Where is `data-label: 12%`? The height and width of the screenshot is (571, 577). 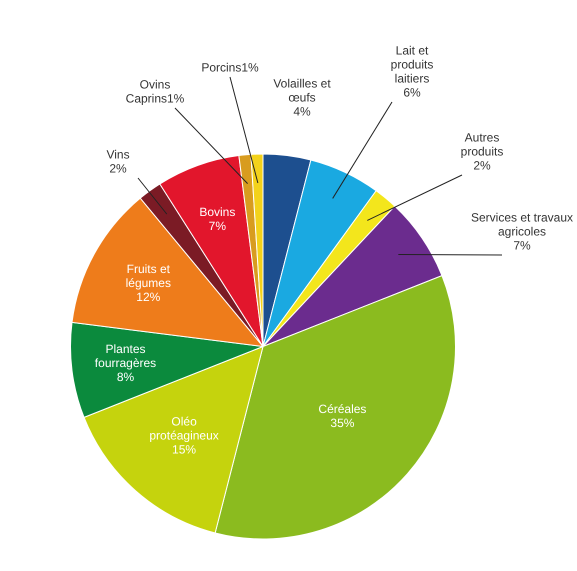 data-label: 12% is located at coordinates (148, 297).